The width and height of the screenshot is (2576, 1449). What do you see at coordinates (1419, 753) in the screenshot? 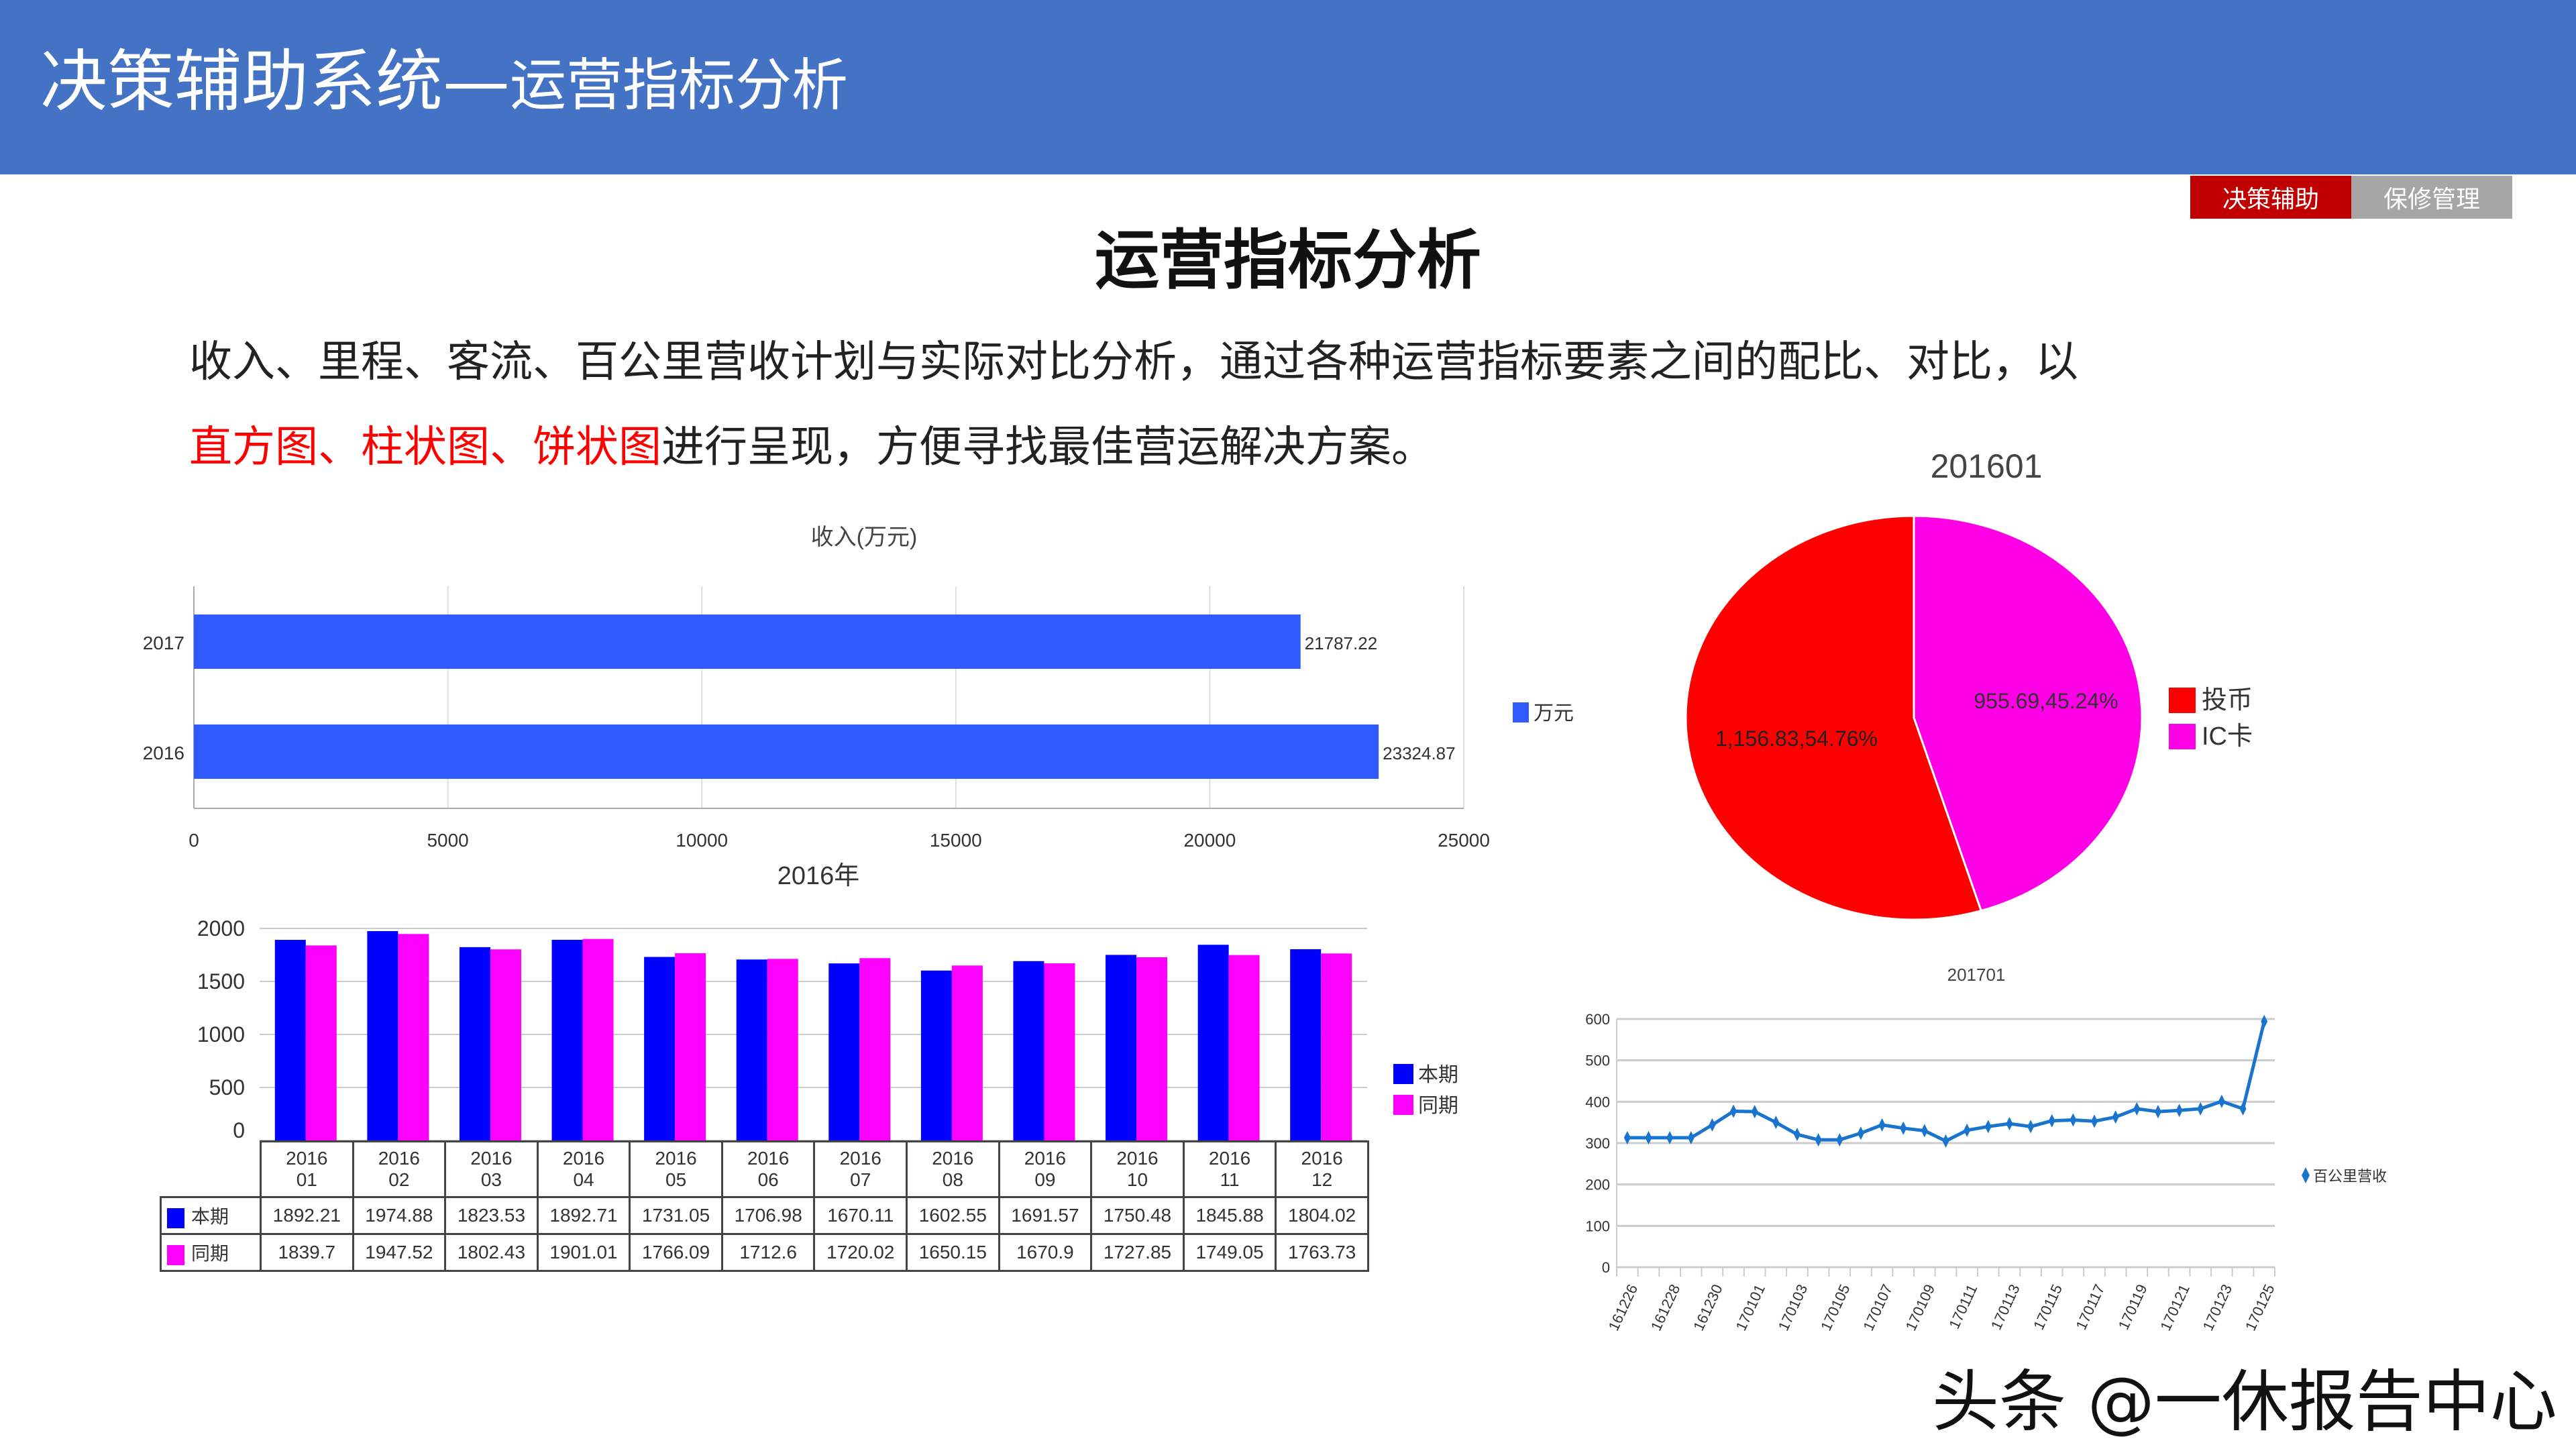
I see `hbar-value-label: 23324.87` at bounding box center [1419, 753].